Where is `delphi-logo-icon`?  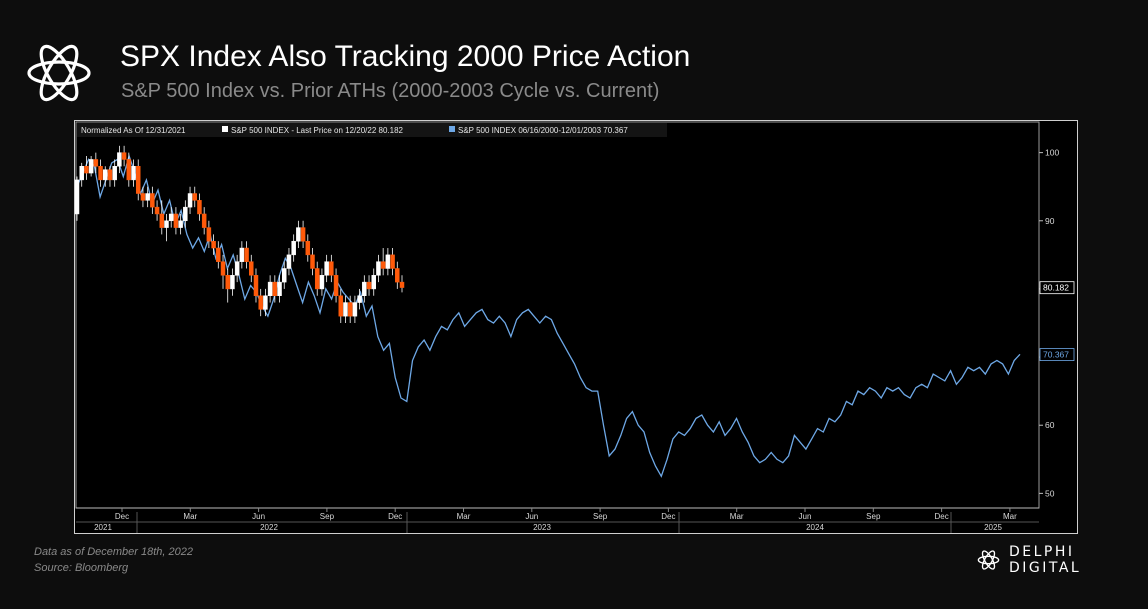 delphi-logo-icon is located at coordinates (59, 73).